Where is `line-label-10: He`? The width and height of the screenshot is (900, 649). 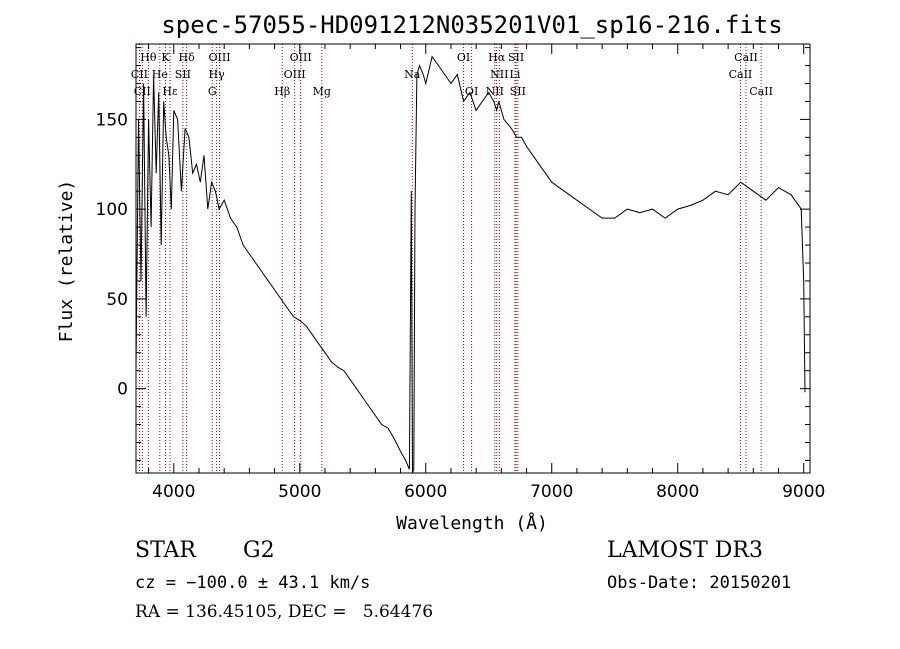
line-label-10: He is located at coordinates (160, 74).